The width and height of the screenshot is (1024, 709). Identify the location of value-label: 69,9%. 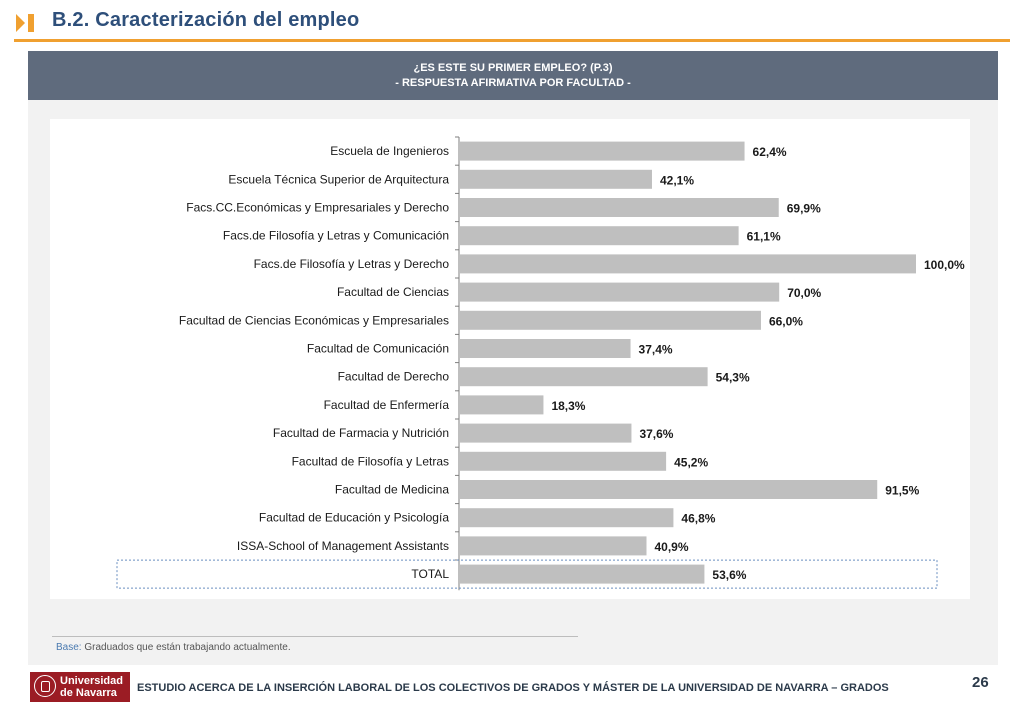
(804, 209).